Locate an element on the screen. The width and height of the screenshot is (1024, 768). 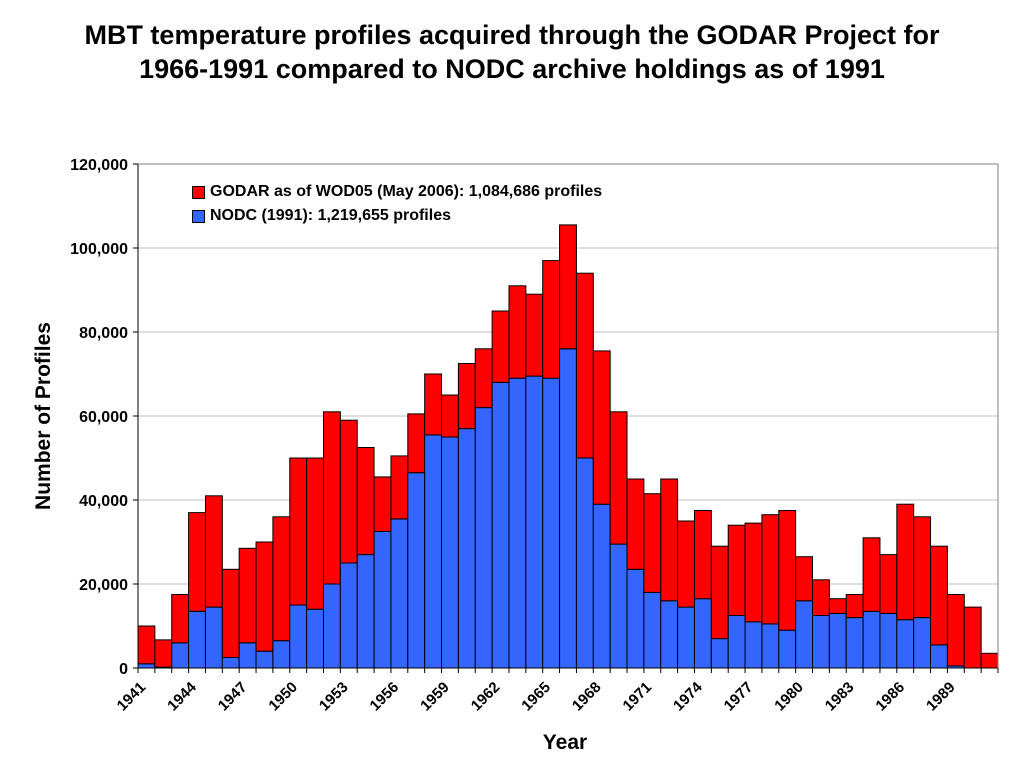
legend-item-nodc: NODC (1991): 1,219,655 profiles is located at coordinates (397, 216).